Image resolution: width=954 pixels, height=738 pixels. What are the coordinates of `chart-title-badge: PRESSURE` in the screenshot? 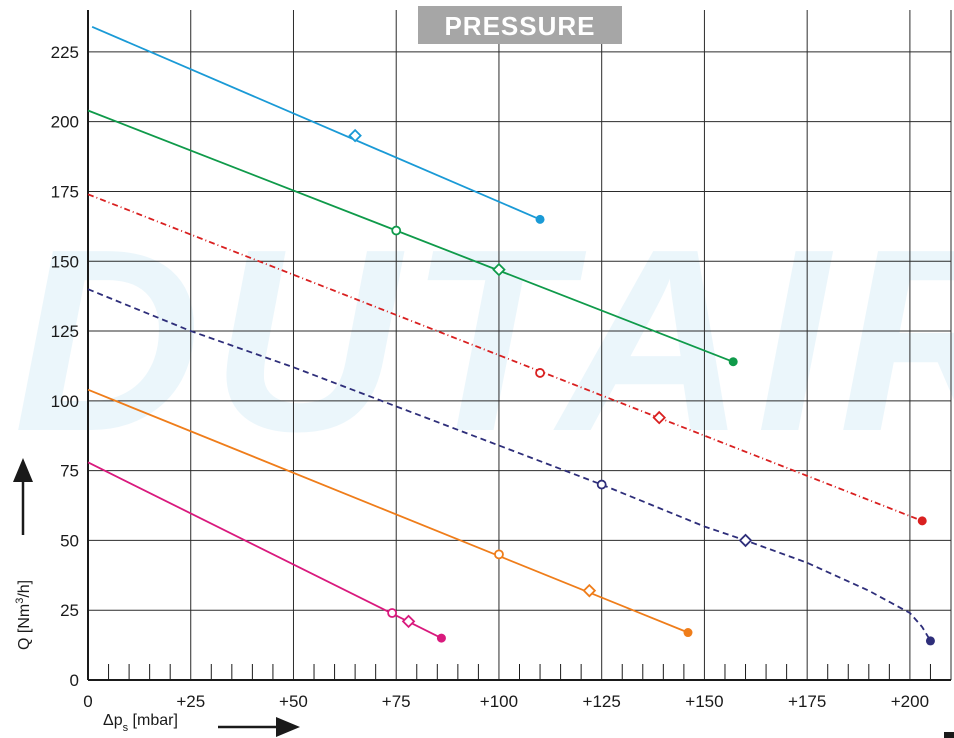 It's located at (520, 25).